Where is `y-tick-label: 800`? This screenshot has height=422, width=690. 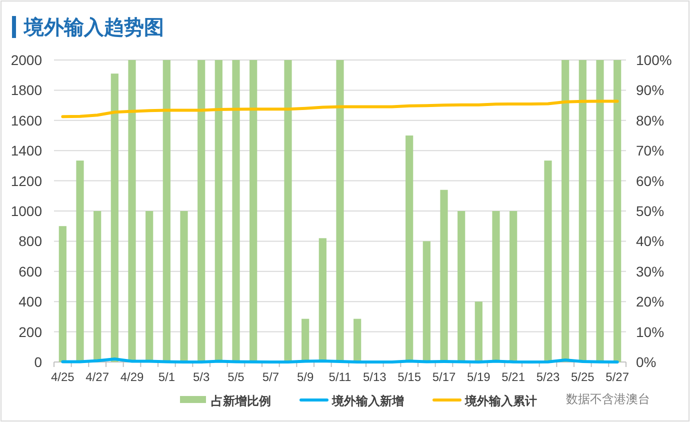 y-tick-label: 800 is located at coordinates (30, 241).